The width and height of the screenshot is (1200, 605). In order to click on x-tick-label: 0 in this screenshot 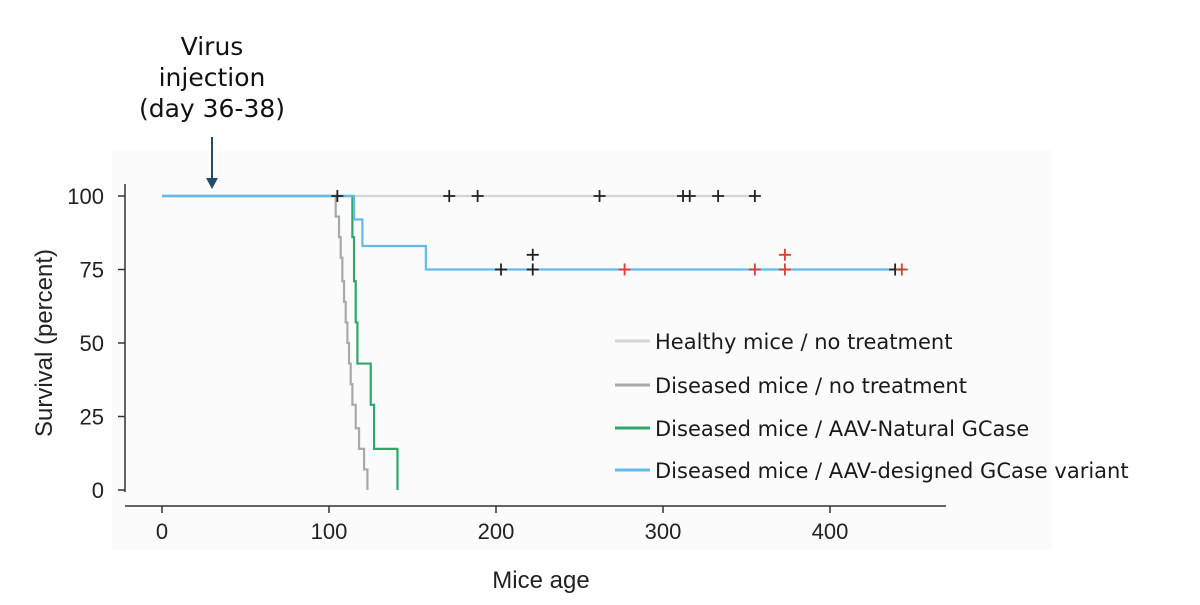, I will do `click(162, 531)`.